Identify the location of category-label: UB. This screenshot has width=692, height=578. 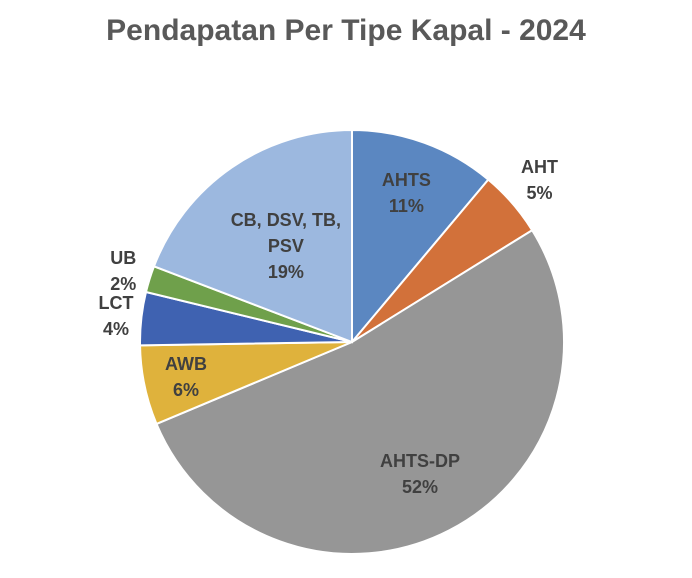
(123, 257).